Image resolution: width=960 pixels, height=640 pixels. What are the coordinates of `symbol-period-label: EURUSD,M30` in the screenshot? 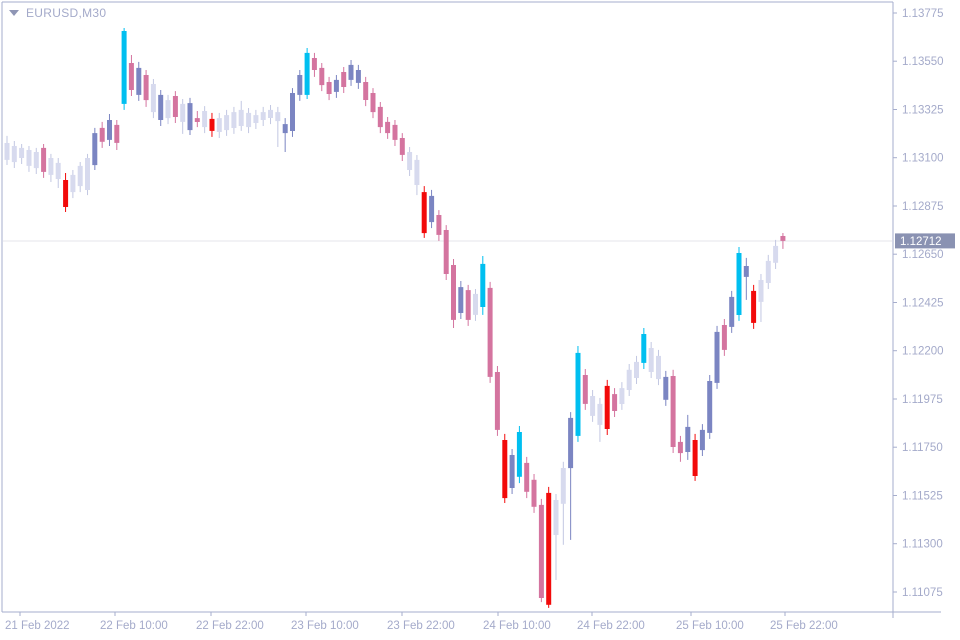 It's located at (57, 13).